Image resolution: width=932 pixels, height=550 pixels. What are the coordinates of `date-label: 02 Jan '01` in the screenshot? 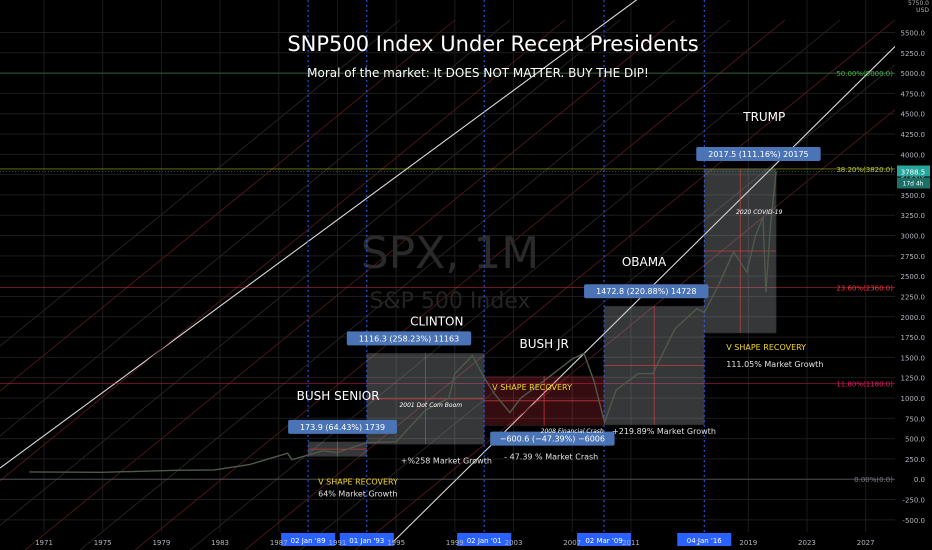 It's located at (484, 541).